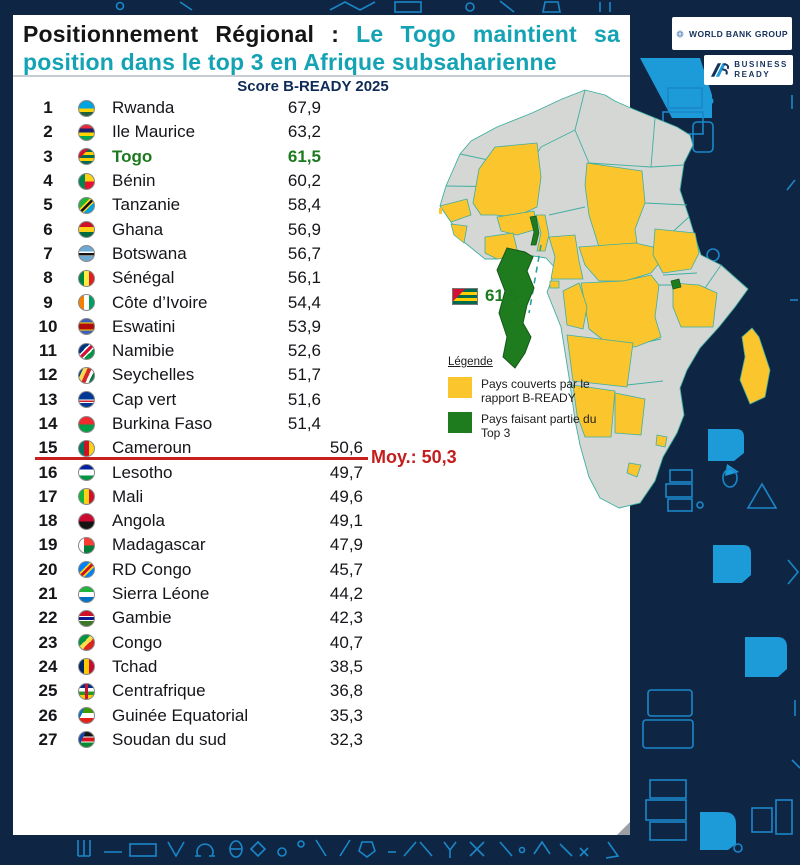  I want to click on country-score: 63,2, so click(304, 132).